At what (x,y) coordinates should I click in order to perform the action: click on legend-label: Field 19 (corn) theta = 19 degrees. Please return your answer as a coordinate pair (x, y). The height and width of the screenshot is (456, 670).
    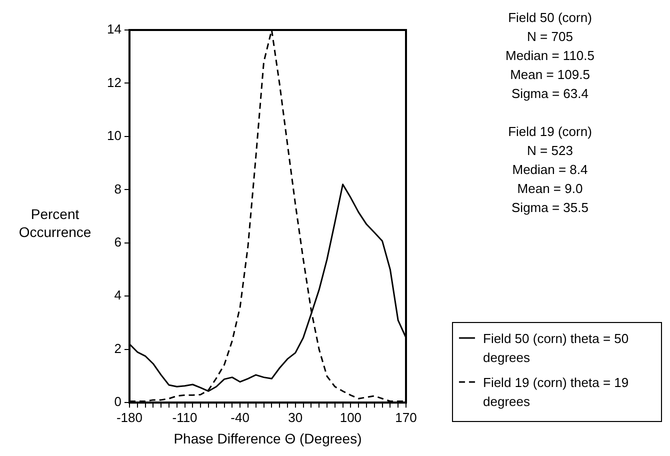
    Looking at the image, I should click on (556, 392).